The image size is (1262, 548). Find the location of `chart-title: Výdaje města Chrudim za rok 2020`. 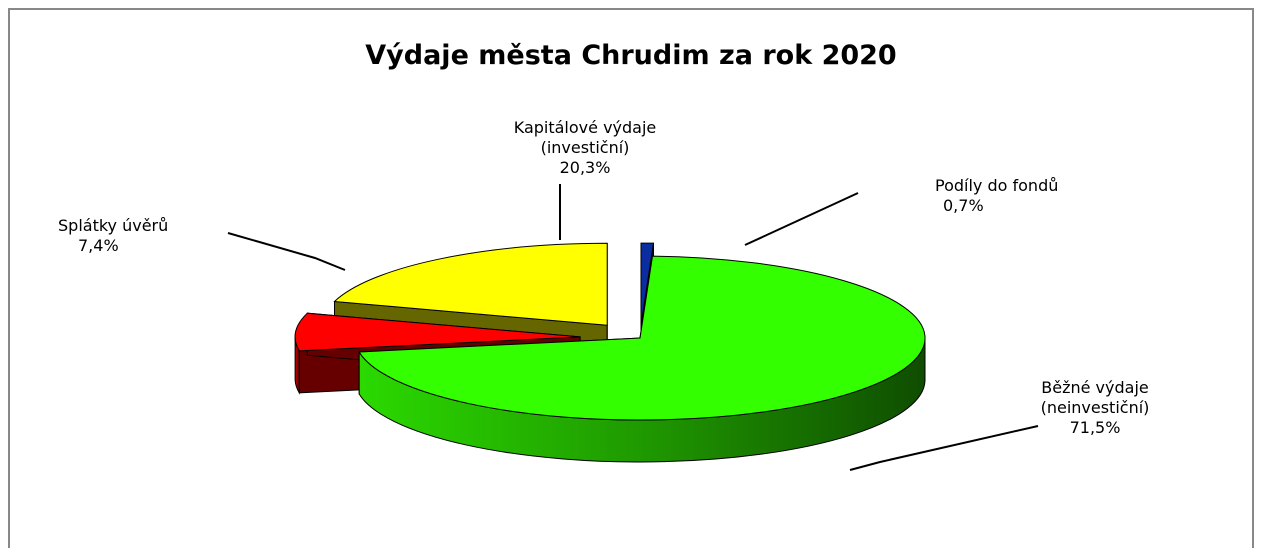

chart-title: Výdaje města Chrudim za rok 2020 is located at coordinates (631, 55).